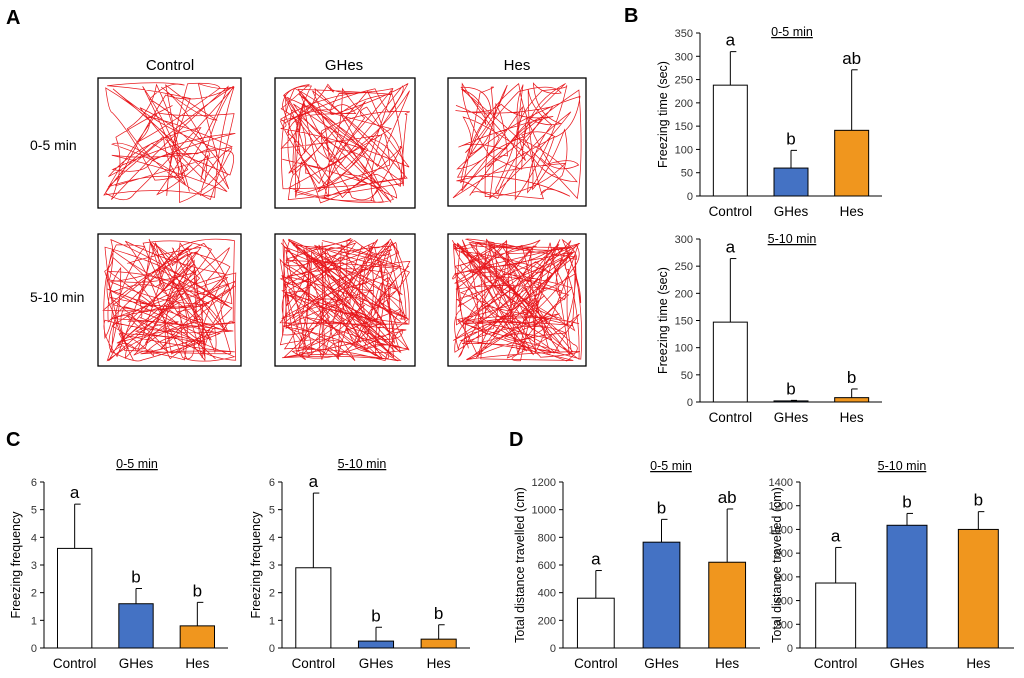 The width and height of the screenshot is (1024, 678). Describe the element at coordinates (684, 150) in the screenshot. I see `y-tick-label-b1-2: 100` at that location.